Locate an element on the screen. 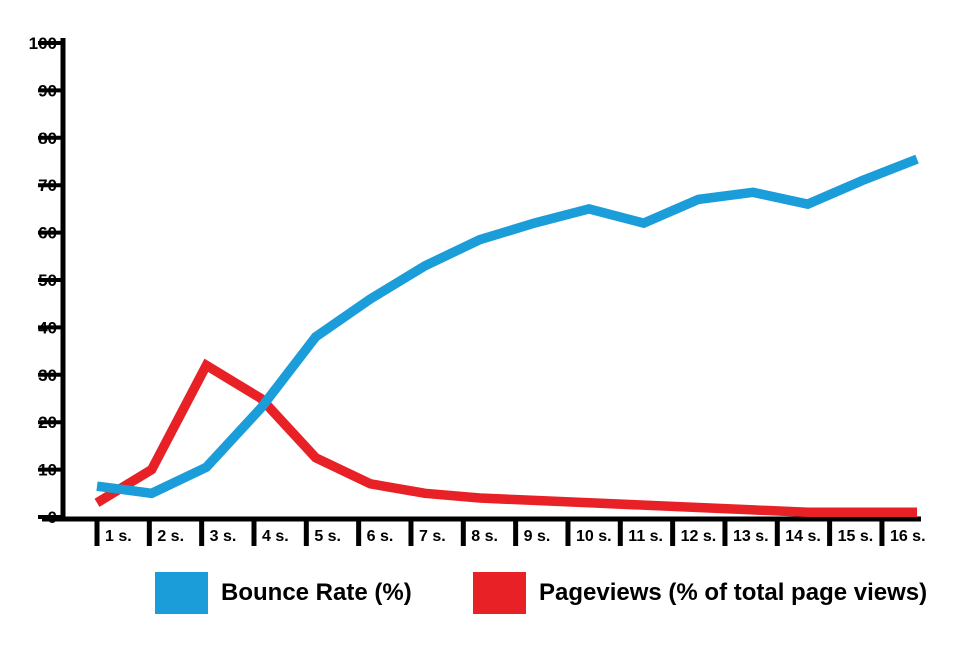  x-tick-label: 3 s. is located at coordinates (223, 536).